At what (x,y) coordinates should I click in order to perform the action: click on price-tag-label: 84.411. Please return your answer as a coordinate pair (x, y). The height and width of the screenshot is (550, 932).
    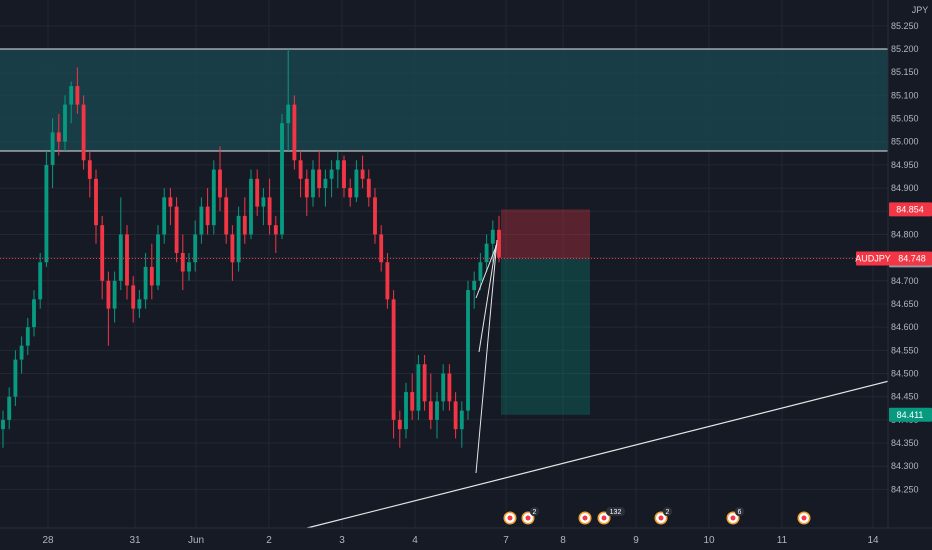
    Looking at the image, I should click on (910, 415).